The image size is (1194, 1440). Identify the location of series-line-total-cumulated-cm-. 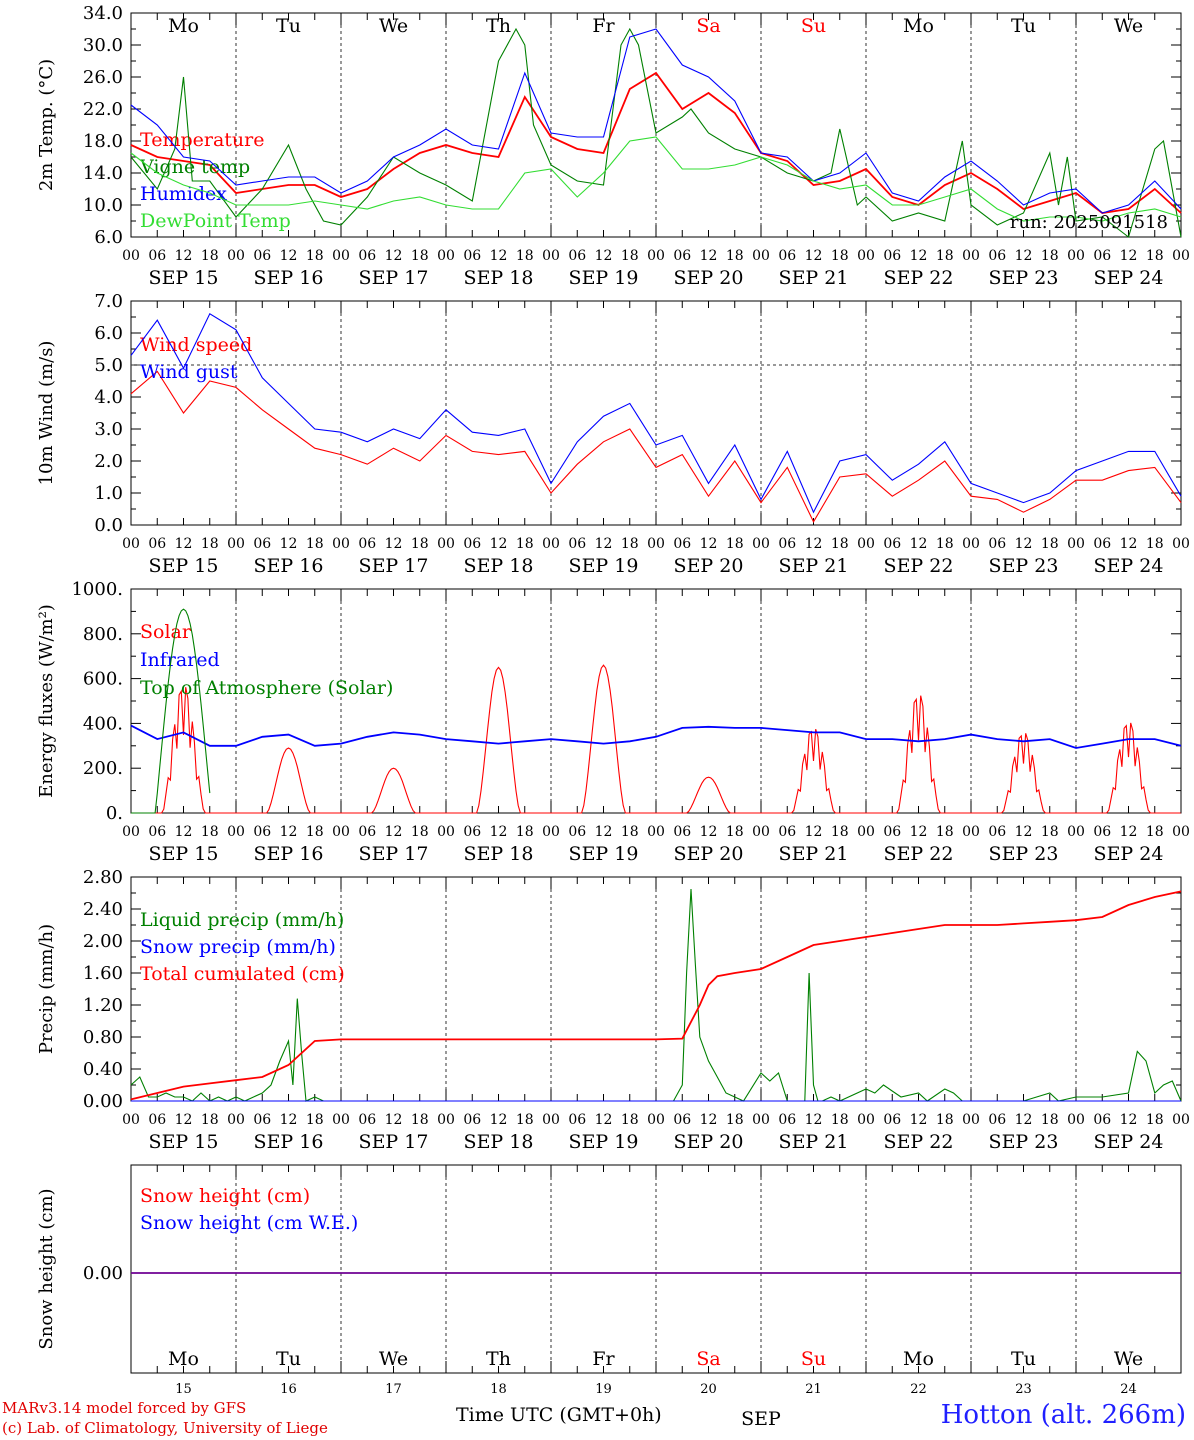
(656, 995).